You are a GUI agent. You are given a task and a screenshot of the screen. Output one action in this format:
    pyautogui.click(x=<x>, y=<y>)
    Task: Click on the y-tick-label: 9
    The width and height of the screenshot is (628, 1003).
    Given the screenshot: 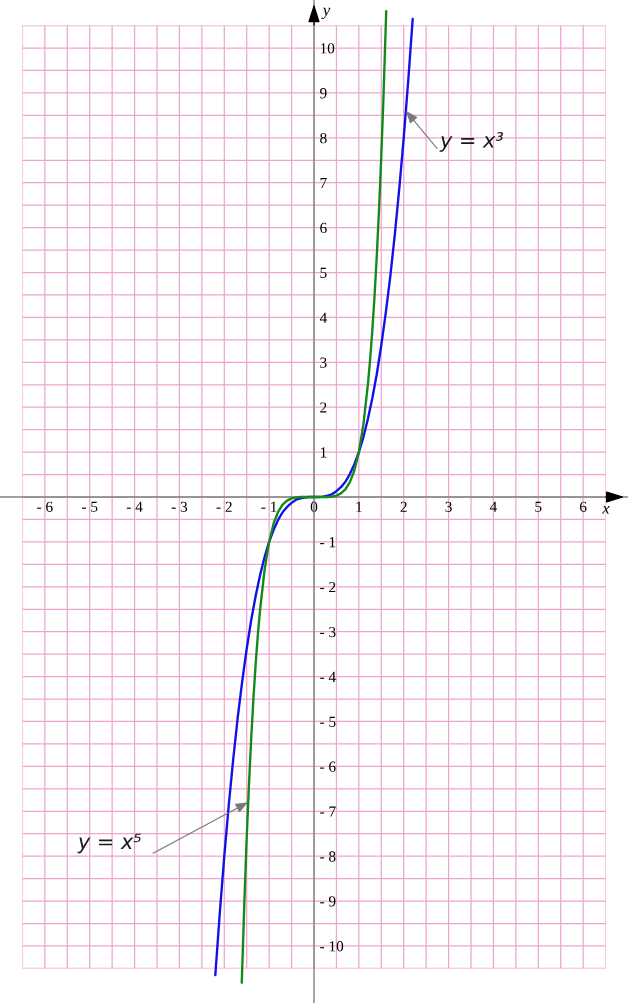 What is the action you would take?
    pyautogui.click(x=323, y=93)
    